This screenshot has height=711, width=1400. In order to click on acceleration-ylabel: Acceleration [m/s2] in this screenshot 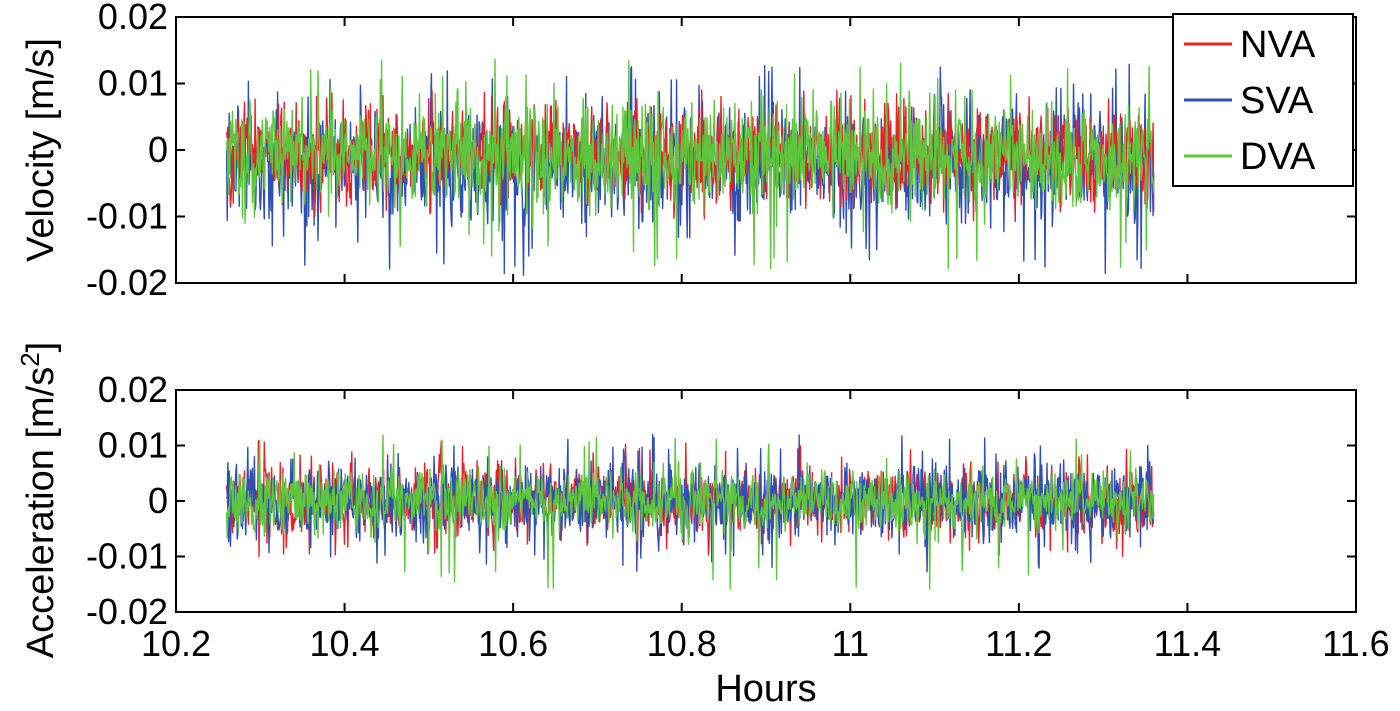, I will do `click(38, 500)`.